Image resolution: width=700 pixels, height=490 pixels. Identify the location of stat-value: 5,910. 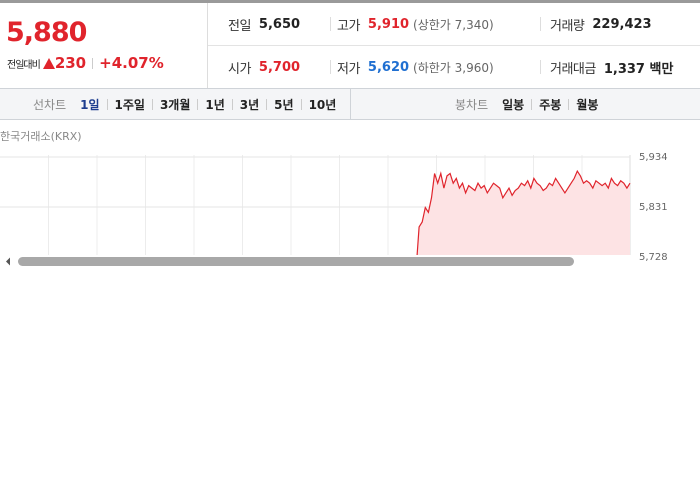
(388, 24).